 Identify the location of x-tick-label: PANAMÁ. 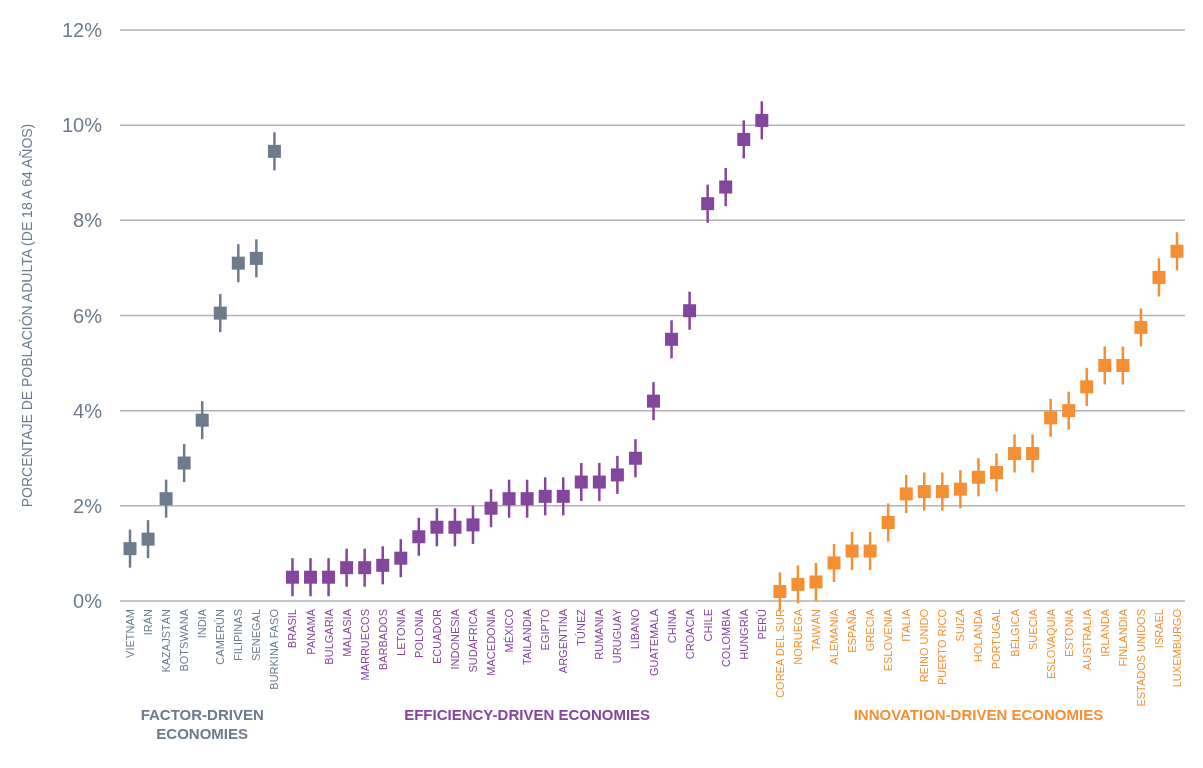
(310, 631).